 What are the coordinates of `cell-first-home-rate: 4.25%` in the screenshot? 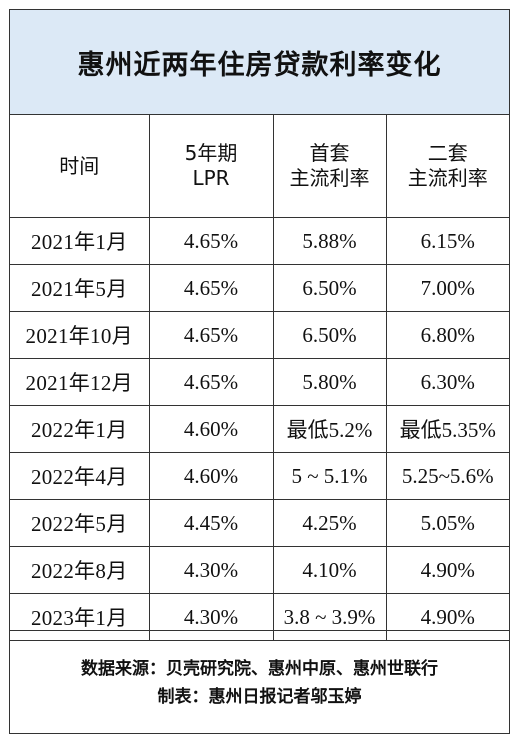 It's located at (329, 523).